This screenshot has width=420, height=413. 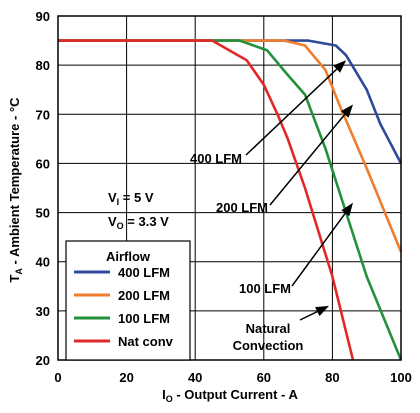 What do you see at coordinates (242, 207) in the screenshot?
I see `annotation-200lfm: 200 LFM` at bounding box center [242, 207].